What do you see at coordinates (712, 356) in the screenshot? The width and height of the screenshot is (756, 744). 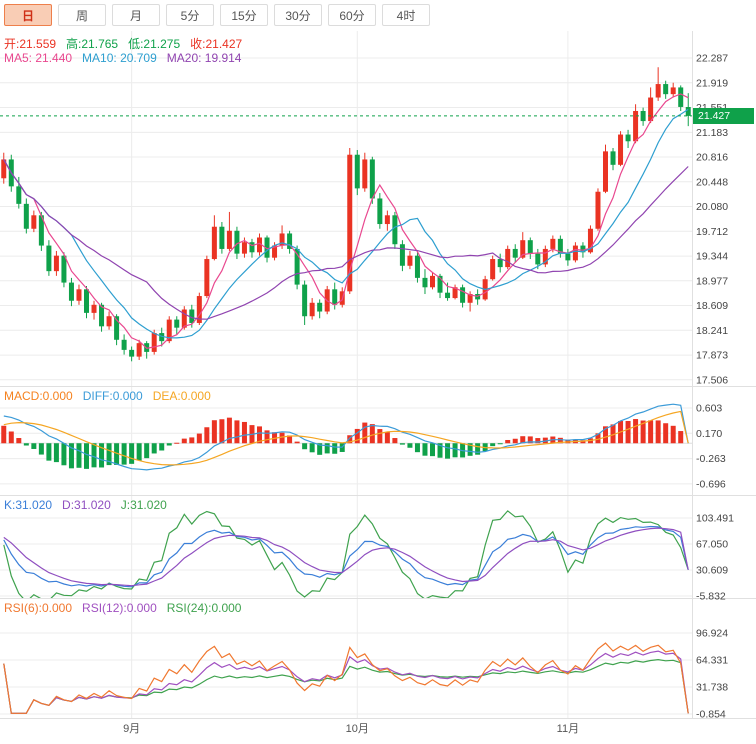 I see `axis-tick-label: 17.873` at bounding box center [712, 356].